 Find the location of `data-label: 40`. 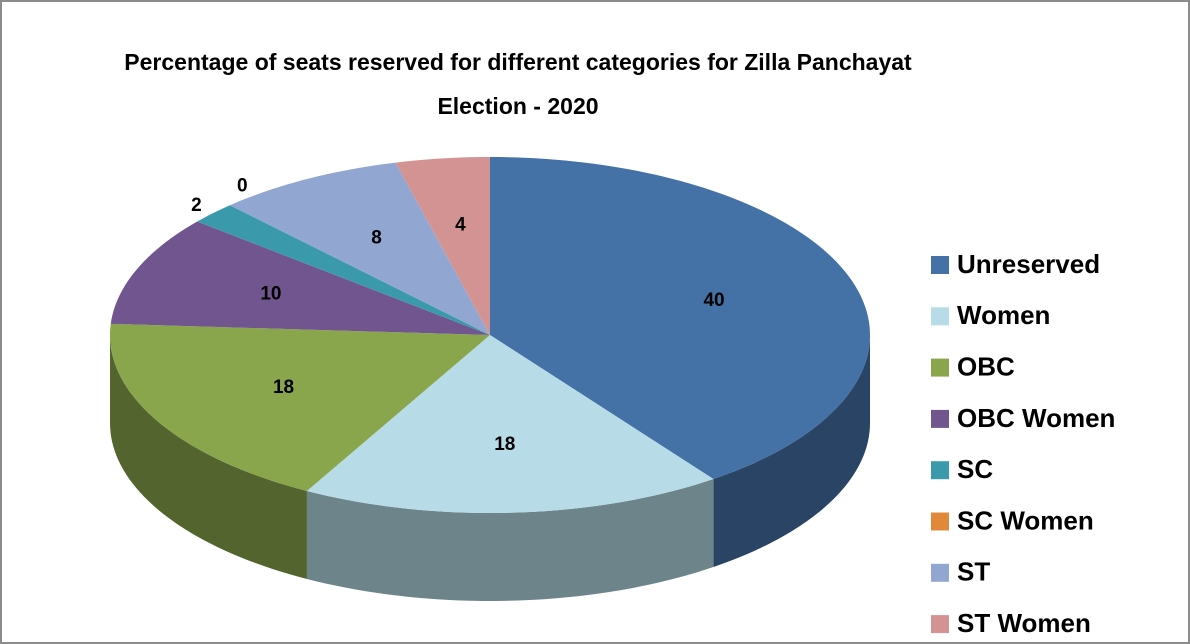

data-label: 40 is located at coordinates (713, 300).